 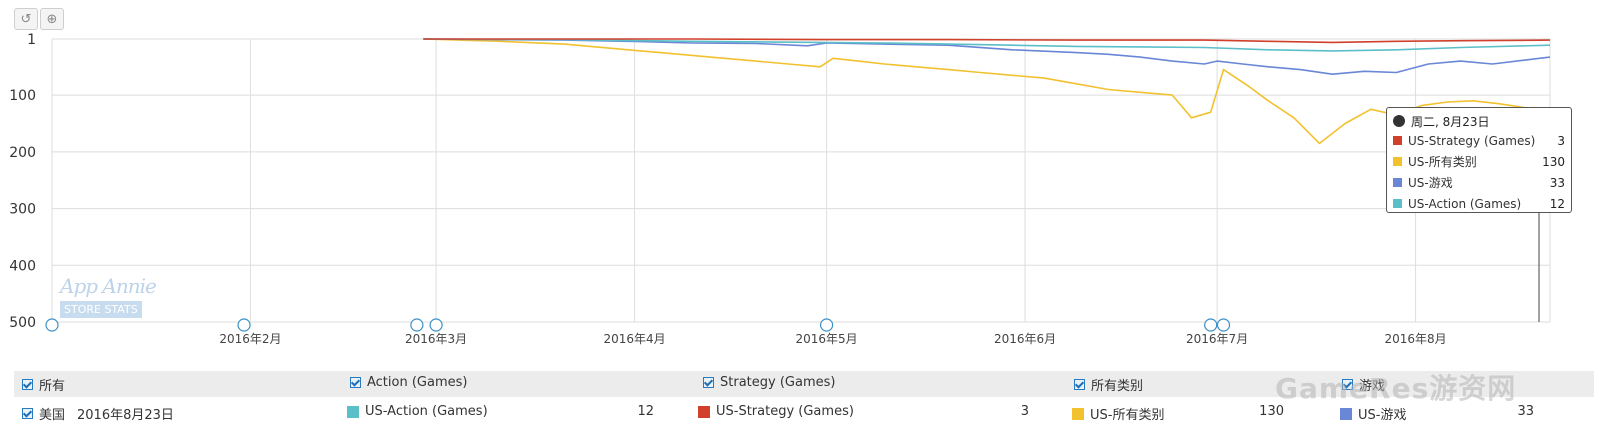 I want to click on tooltip-row-label: US-Strategy (Games), so click(x=1472, y=140).